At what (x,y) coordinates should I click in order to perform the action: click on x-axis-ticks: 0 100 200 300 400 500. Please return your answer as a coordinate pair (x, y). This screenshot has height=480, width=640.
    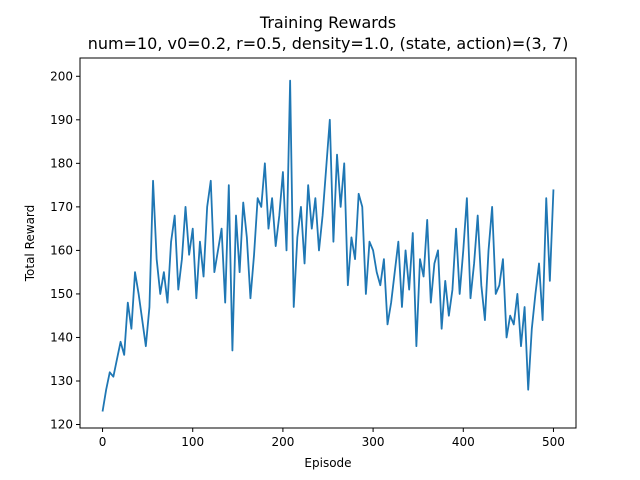
    Looking at the image, I should click on (332, 438).